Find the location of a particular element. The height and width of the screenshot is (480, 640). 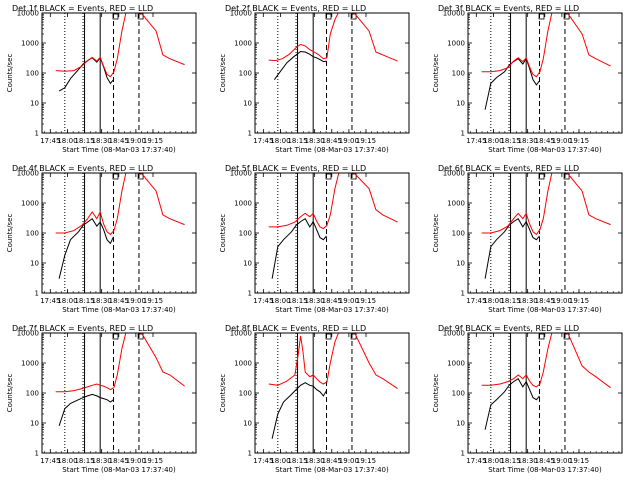

chart-title: Det 6f BLACK = Events, RED = LLD is located at coordinates (508, 168).